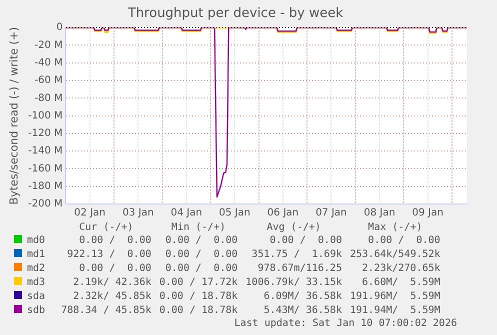 The width and height of the screenshot is (497, 335). What do you see at coordinates (302, 297) in the screenshot?
I see `text: 6.09M/ 36.58k` at bounding box center [302, 297].